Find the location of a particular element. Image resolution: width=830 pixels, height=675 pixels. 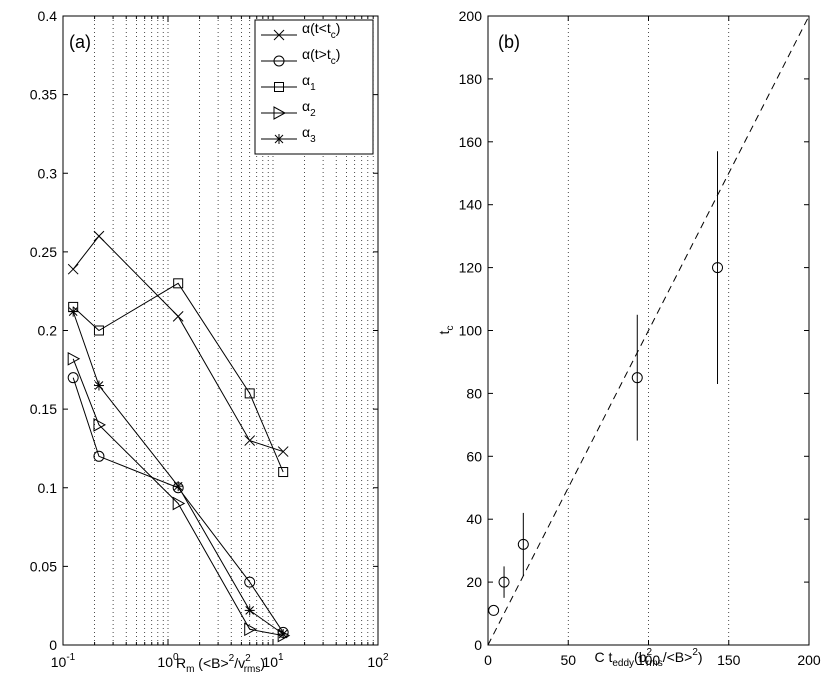

x-axis-title: Rm (<B>2/v2 rms) is located at coordinates (220, 664).